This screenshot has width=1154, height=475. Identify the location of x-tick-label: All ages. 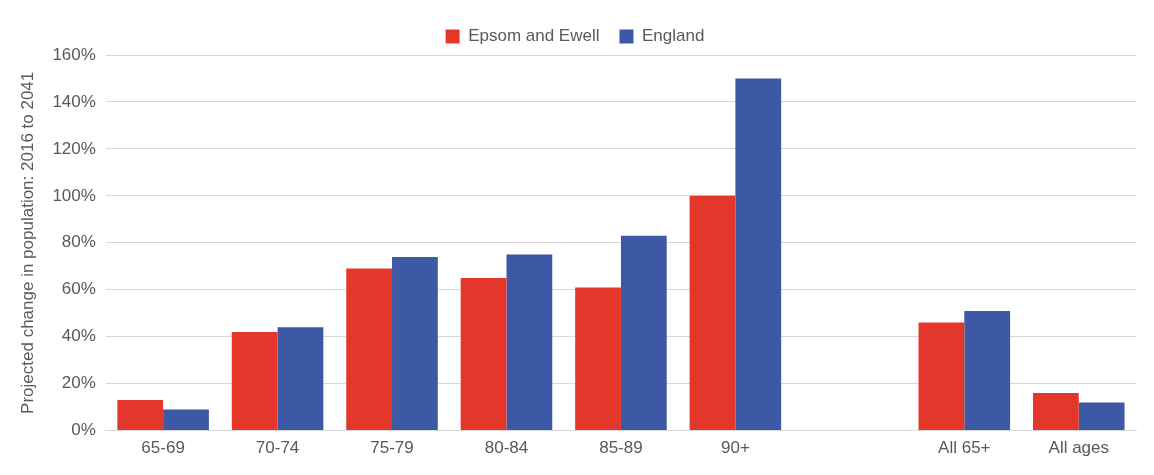
(1079, 448).